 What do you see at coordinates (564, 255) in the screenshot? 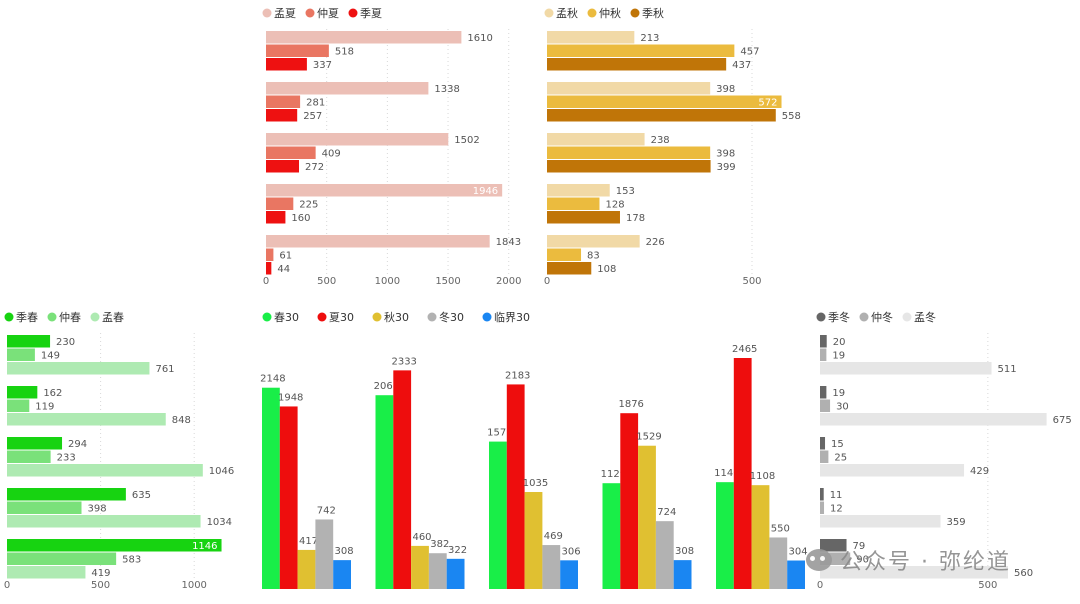
I see `bar-autumn-仲秋-5` at bounding box center [564, 255].